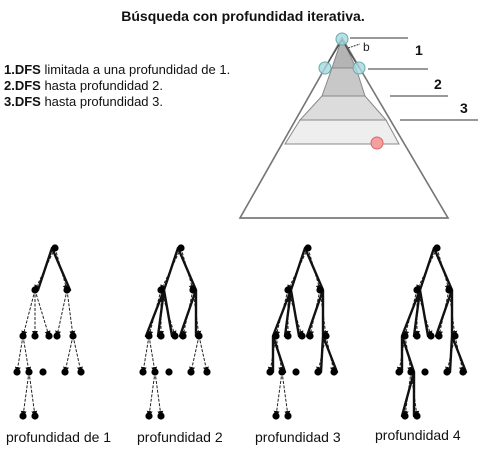  I want to click on page-title: Búsqueda con profundidad iterativa., so click(243, 16).